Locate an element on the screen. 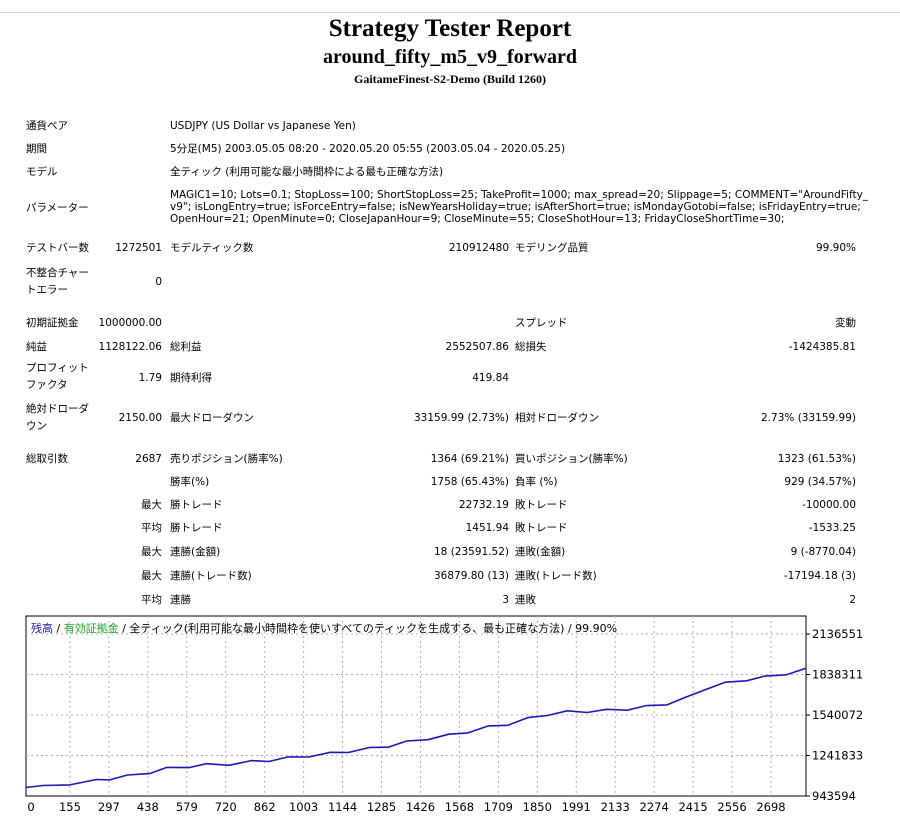  max-cons-profit-prefix: 最大 is located at coordinates (151, 576).